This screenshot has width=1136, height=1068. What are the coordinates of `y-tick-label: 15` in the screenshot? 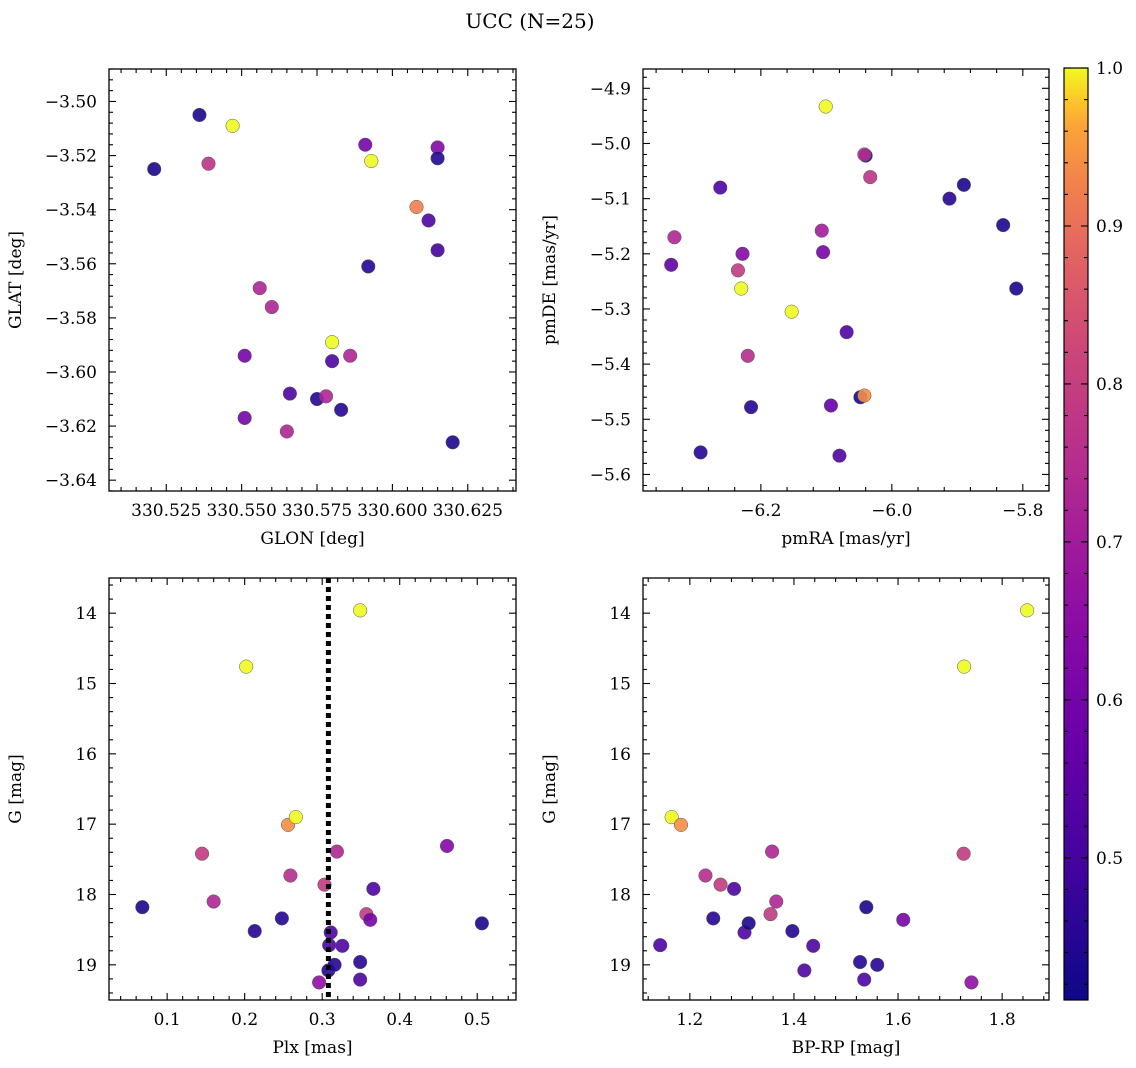 It's located at (620, 685).